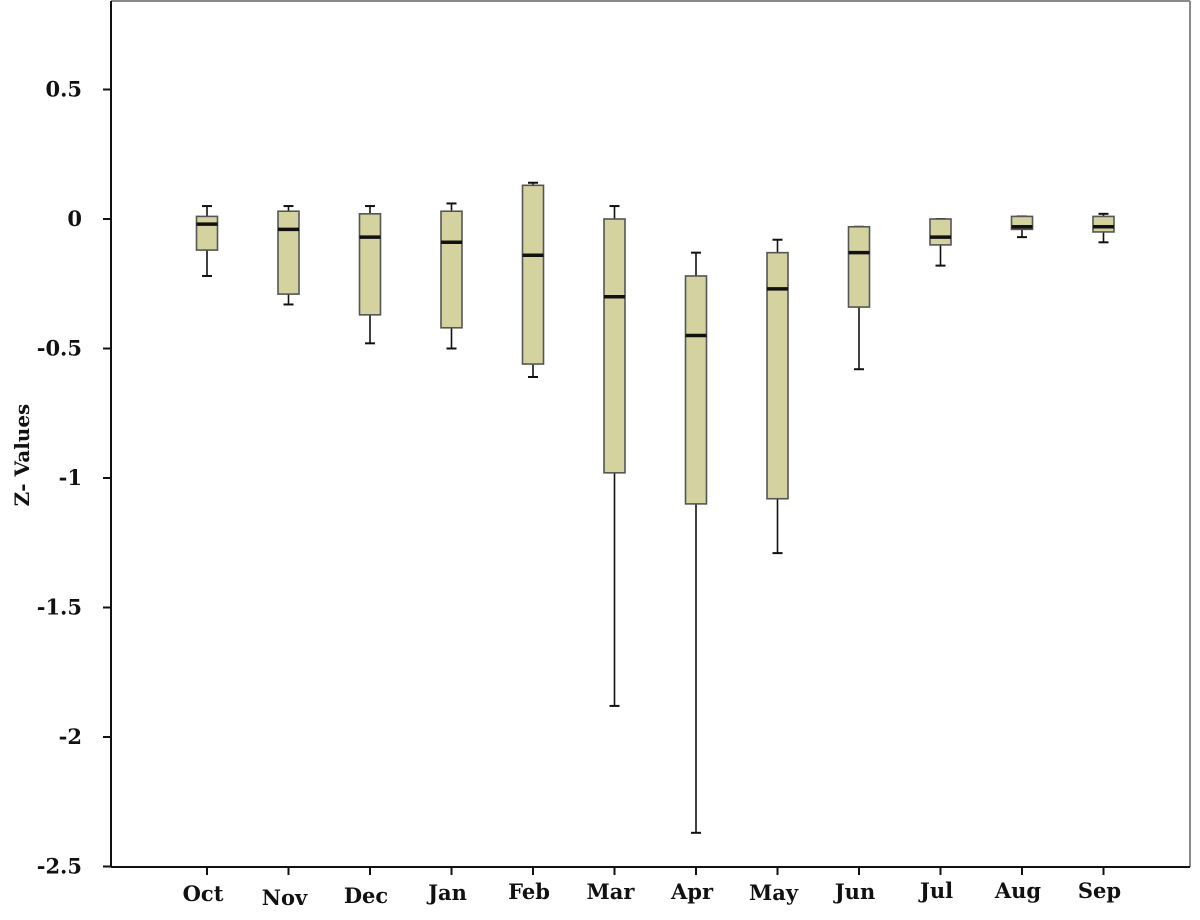  I want to click on box-nov, so click(288, 255).